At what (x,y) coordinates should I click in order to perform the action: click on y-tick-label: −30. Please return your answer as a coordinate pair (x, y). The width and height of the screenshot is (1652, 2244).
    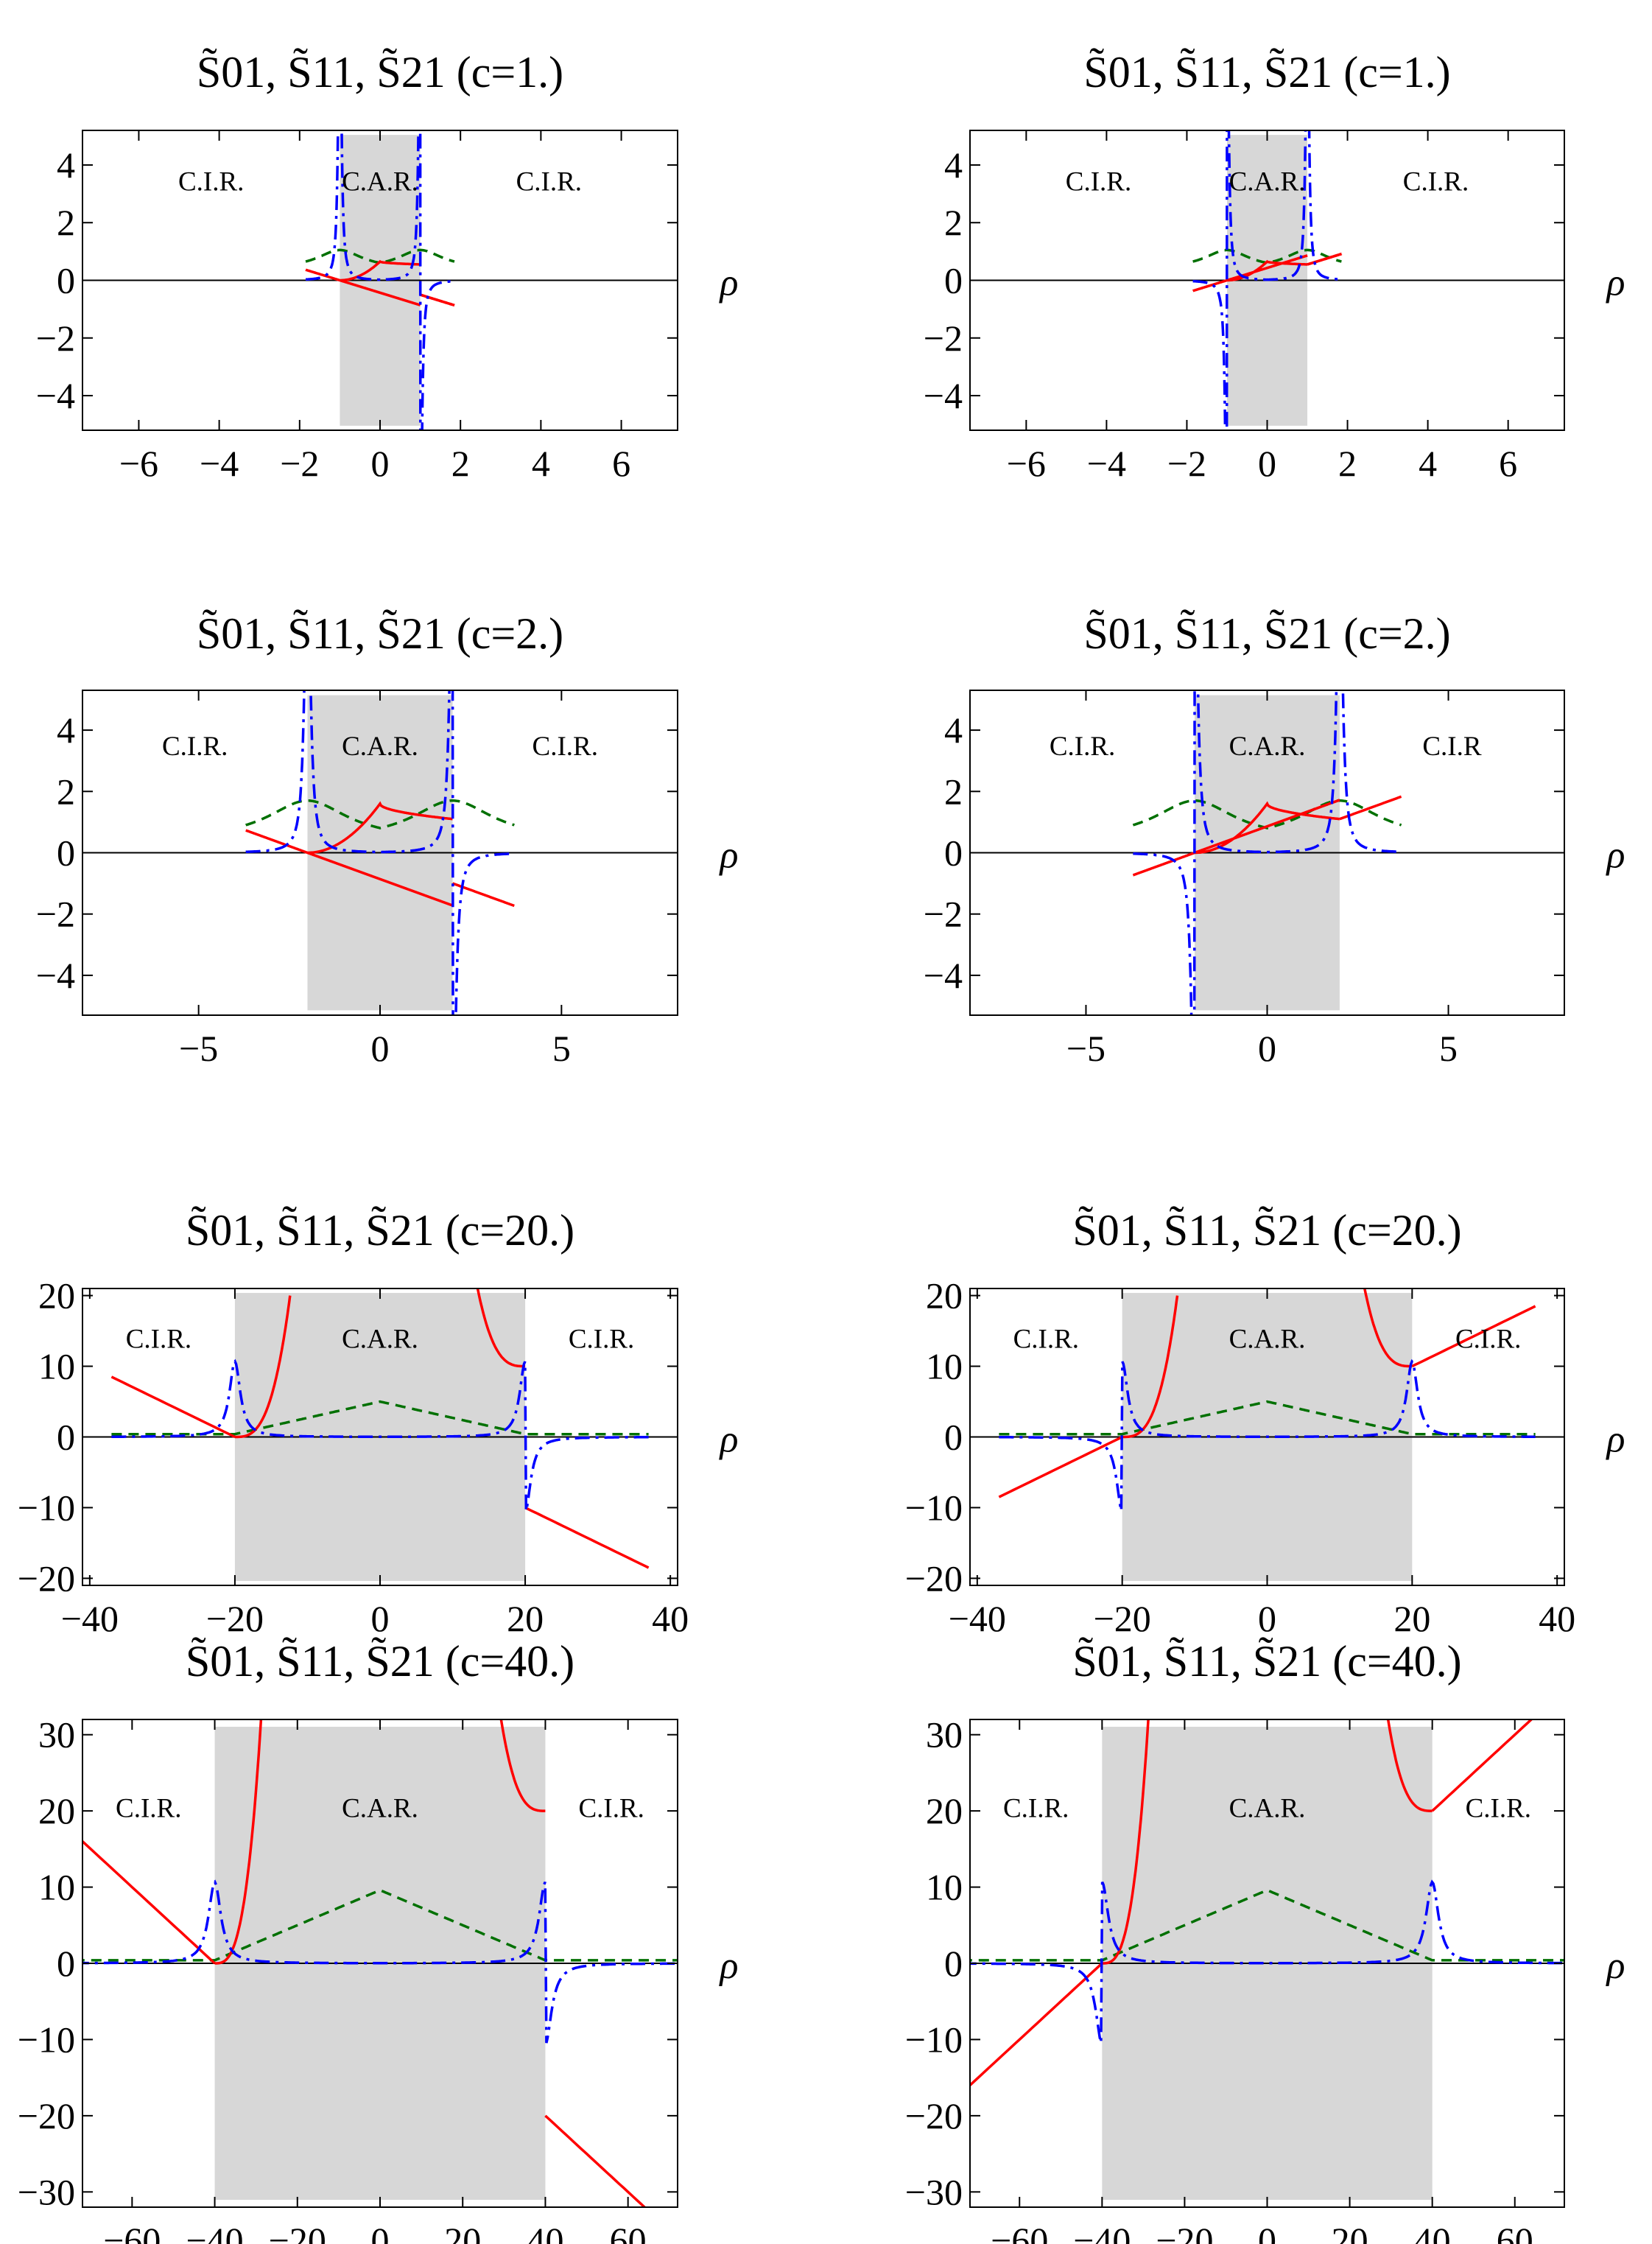
    Looking at the image, I should click on (934, 2191).